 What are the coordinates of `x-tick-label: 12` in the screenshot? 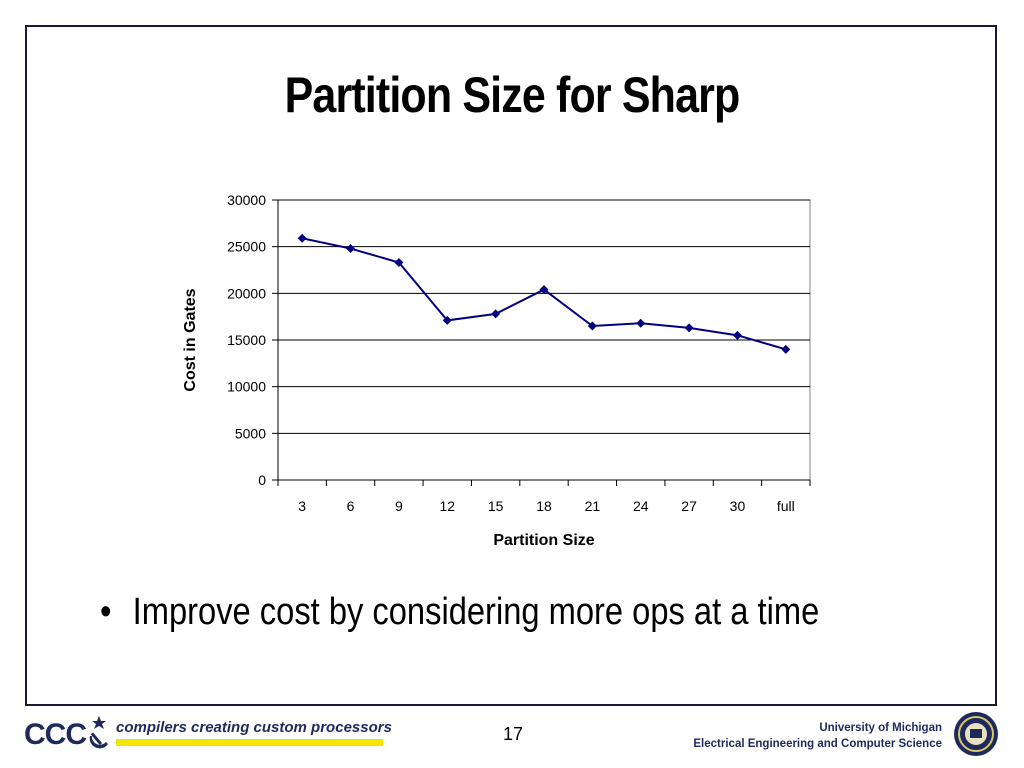 It's located at (447, 506).